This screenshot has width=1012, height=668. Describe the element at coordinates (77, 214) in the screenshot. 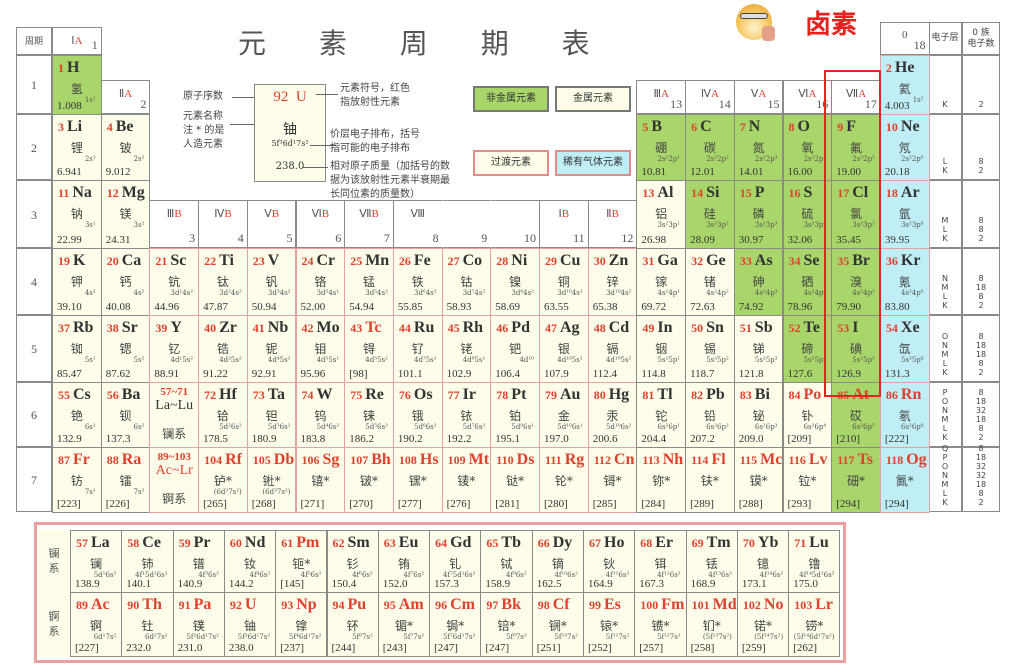

I see `element-Na: 11 Na 钠 3s¹ 22.99` at that location.